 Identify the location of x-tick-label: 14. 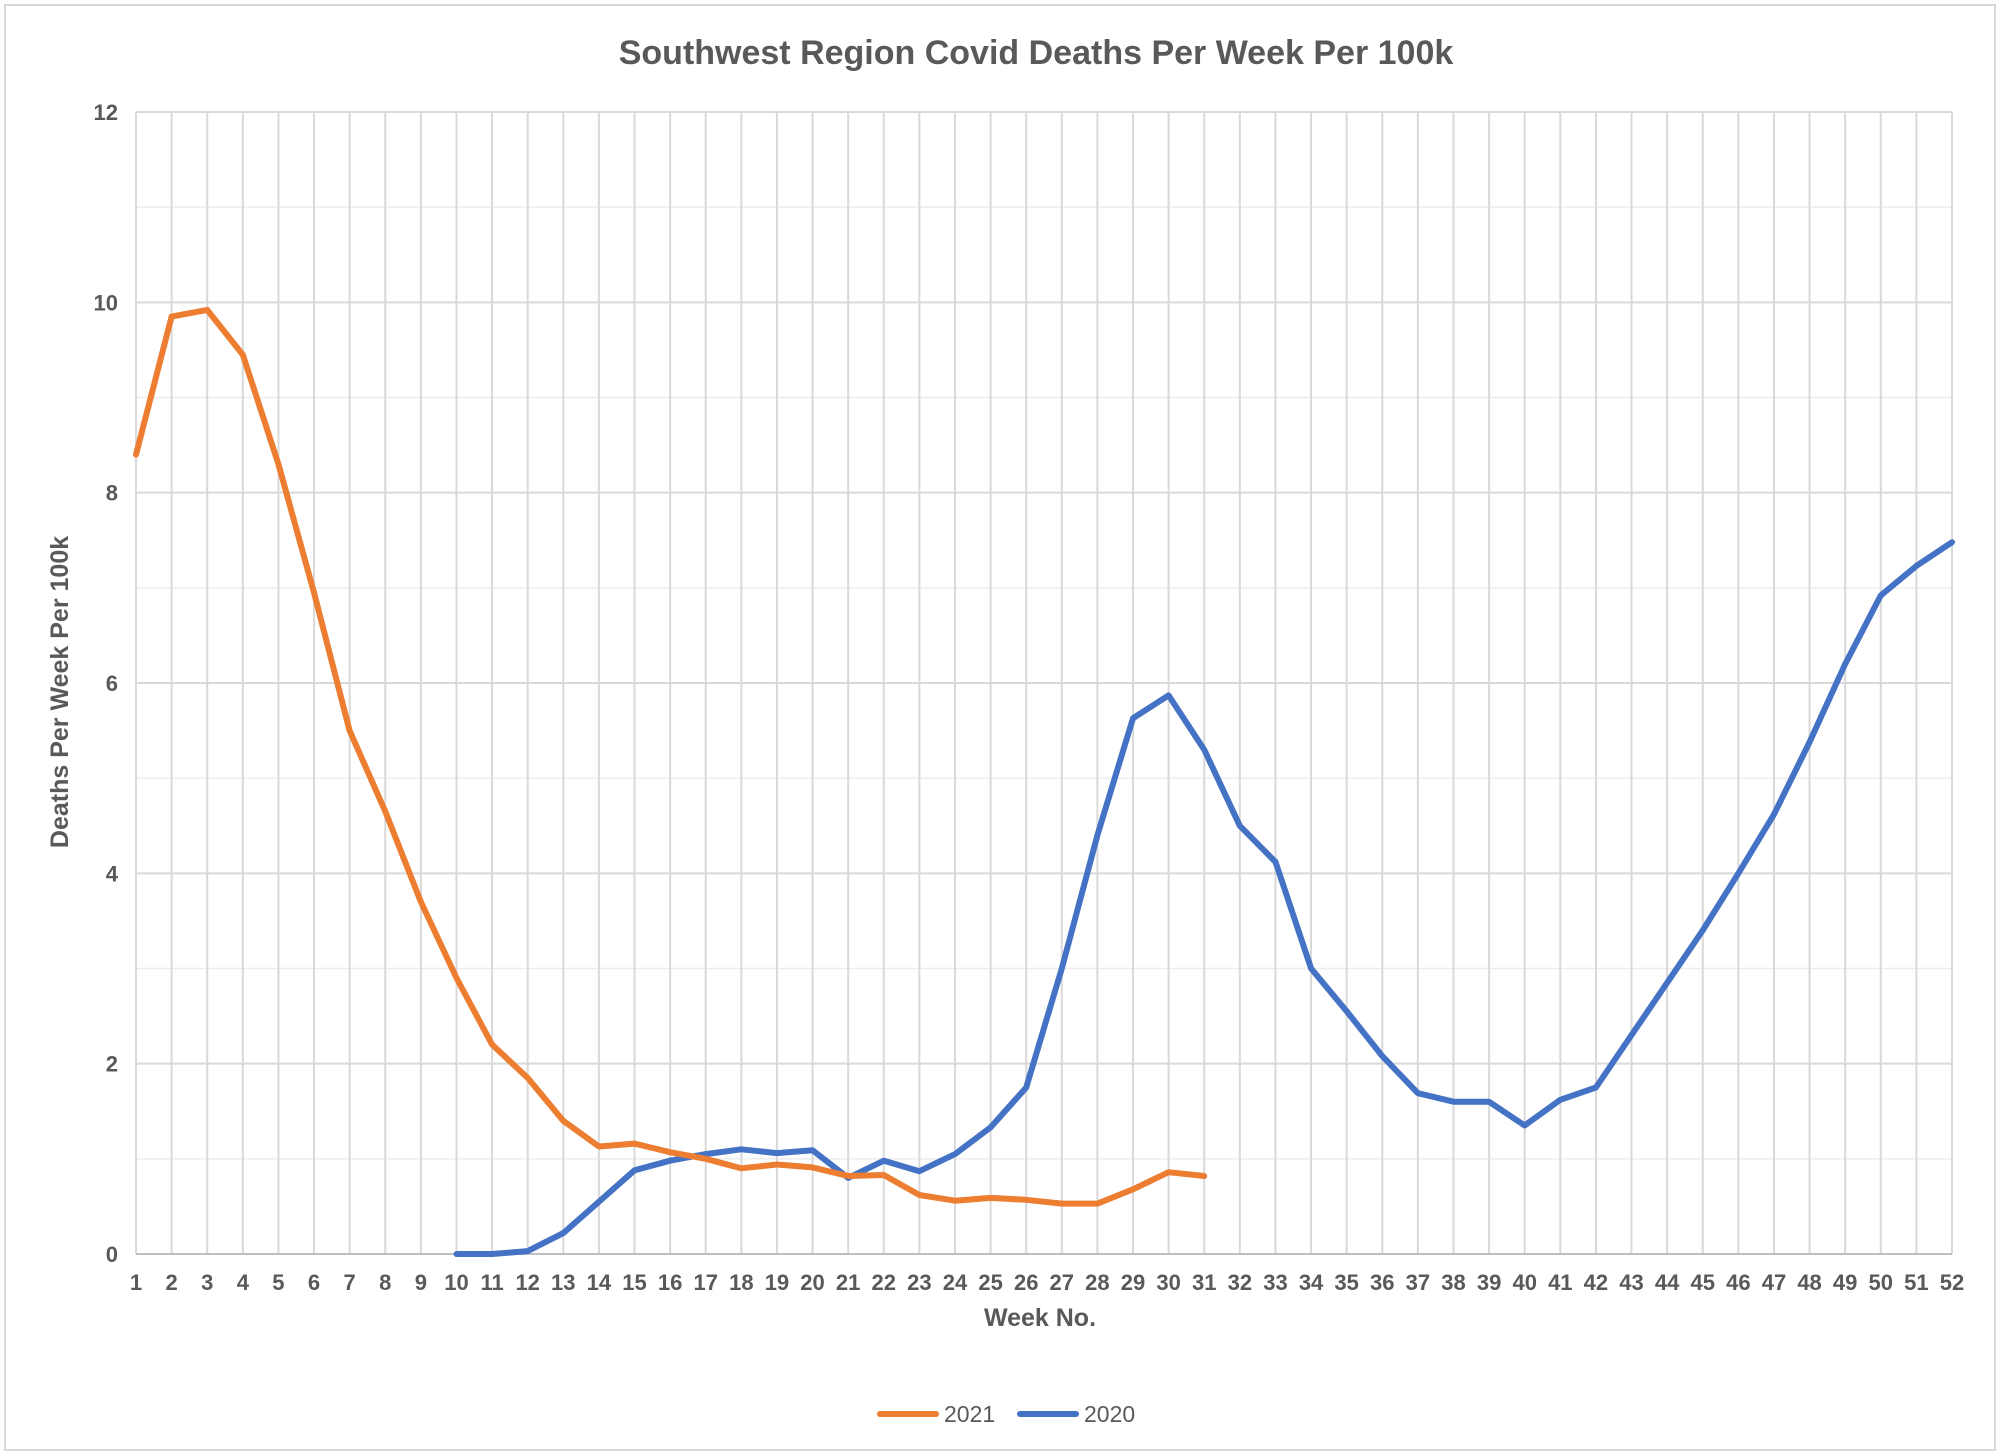
(599, 1282).